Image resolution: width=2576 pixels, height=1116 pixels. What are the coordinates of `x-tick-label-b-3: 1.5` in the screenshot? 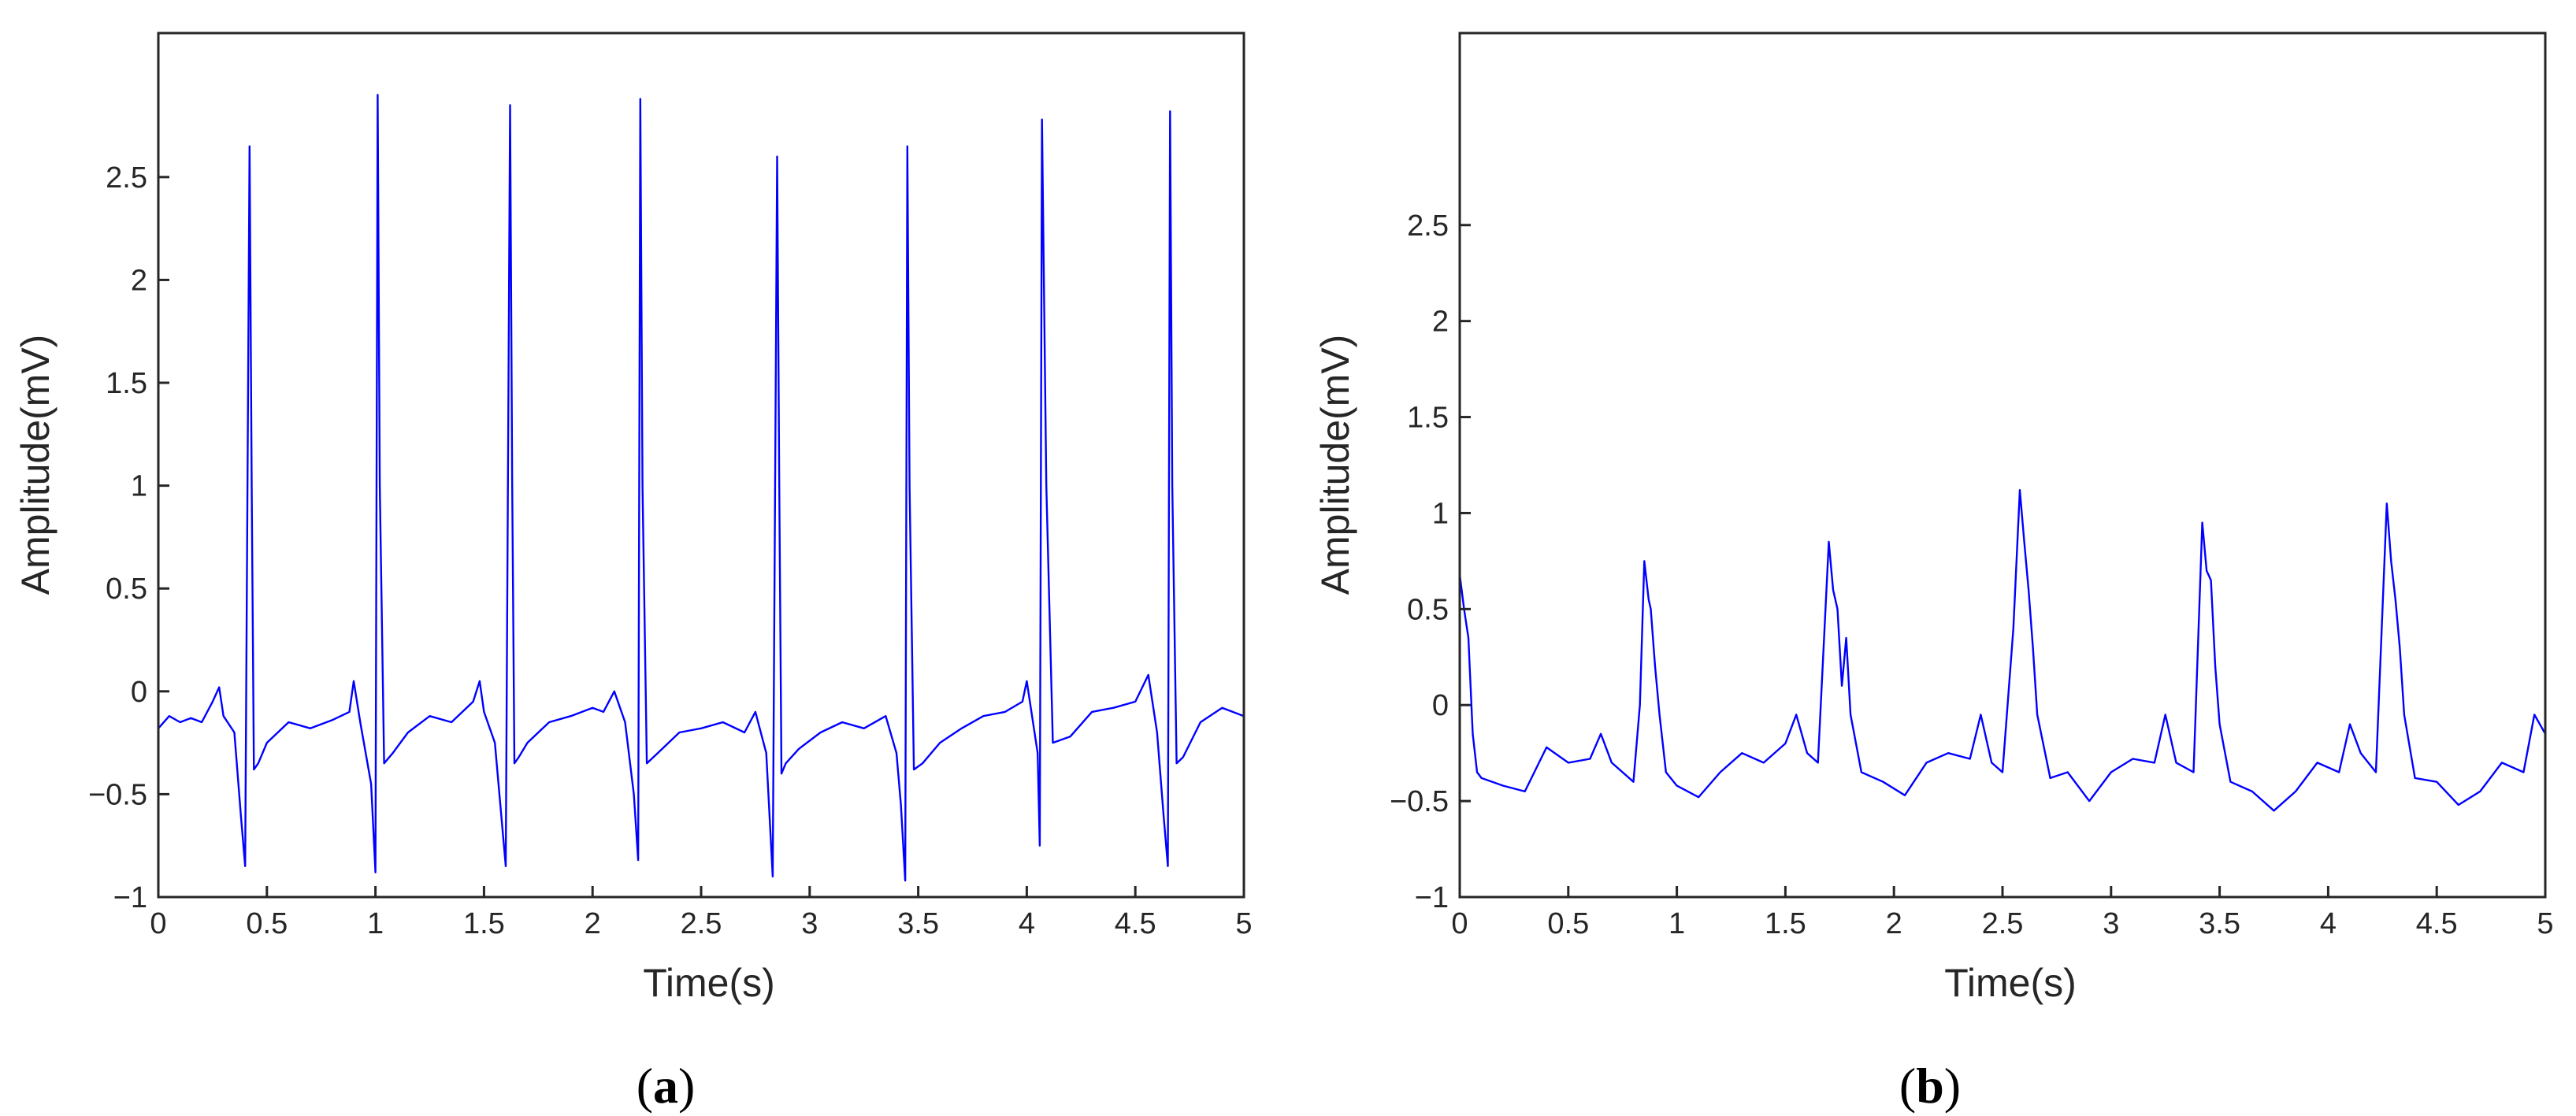 It's located at (1785, 923).